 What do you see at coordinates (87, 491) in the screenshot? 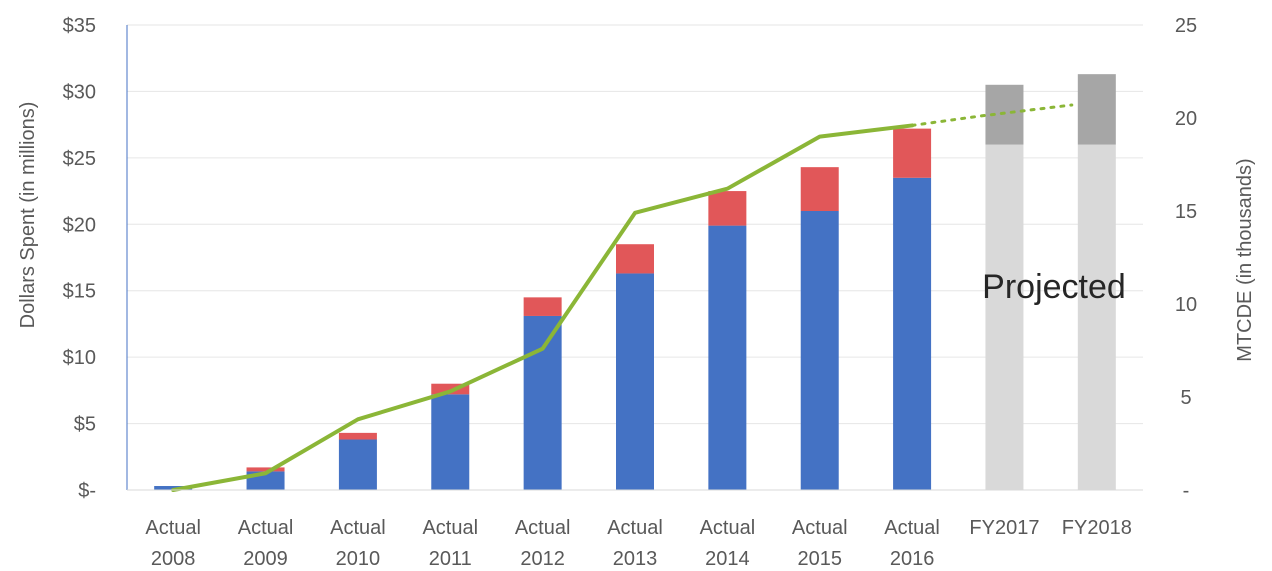
I see `left-tick-label-0: $-` at bounding box center [87, 491].